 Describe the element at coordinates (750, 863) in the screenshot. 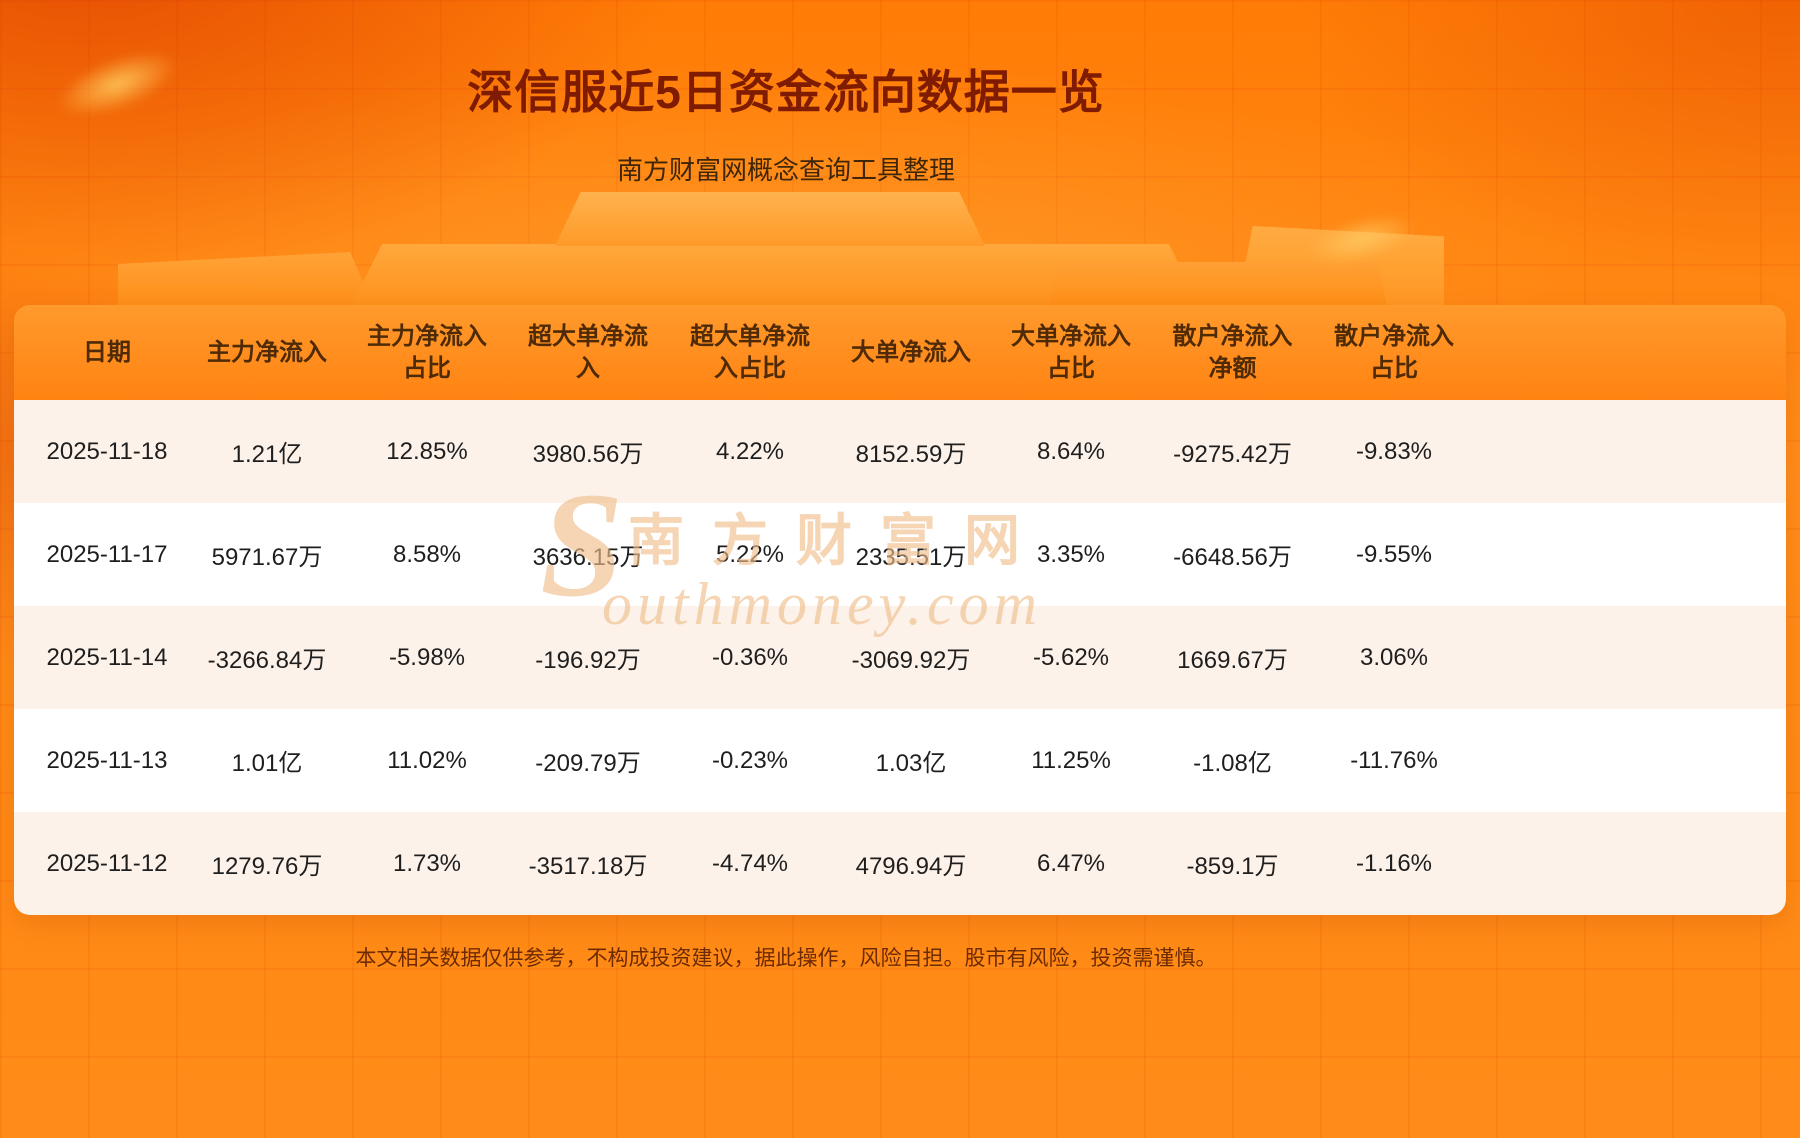

I see `cell-xl-ratio: -4.74%` at that location.